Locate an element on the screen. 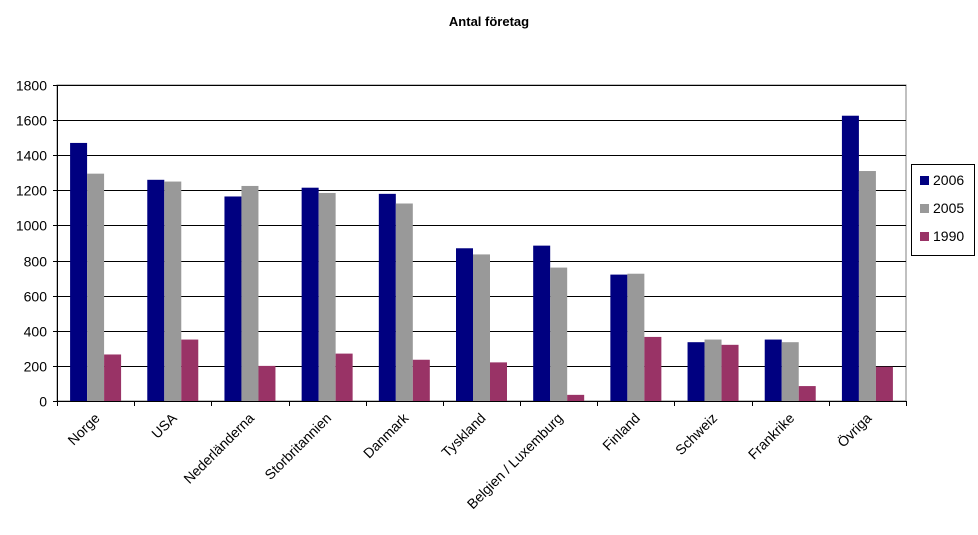 The width and height of the screenshot is (978, 535). x-tick-label: Finland is located at coordinates (621, 432).